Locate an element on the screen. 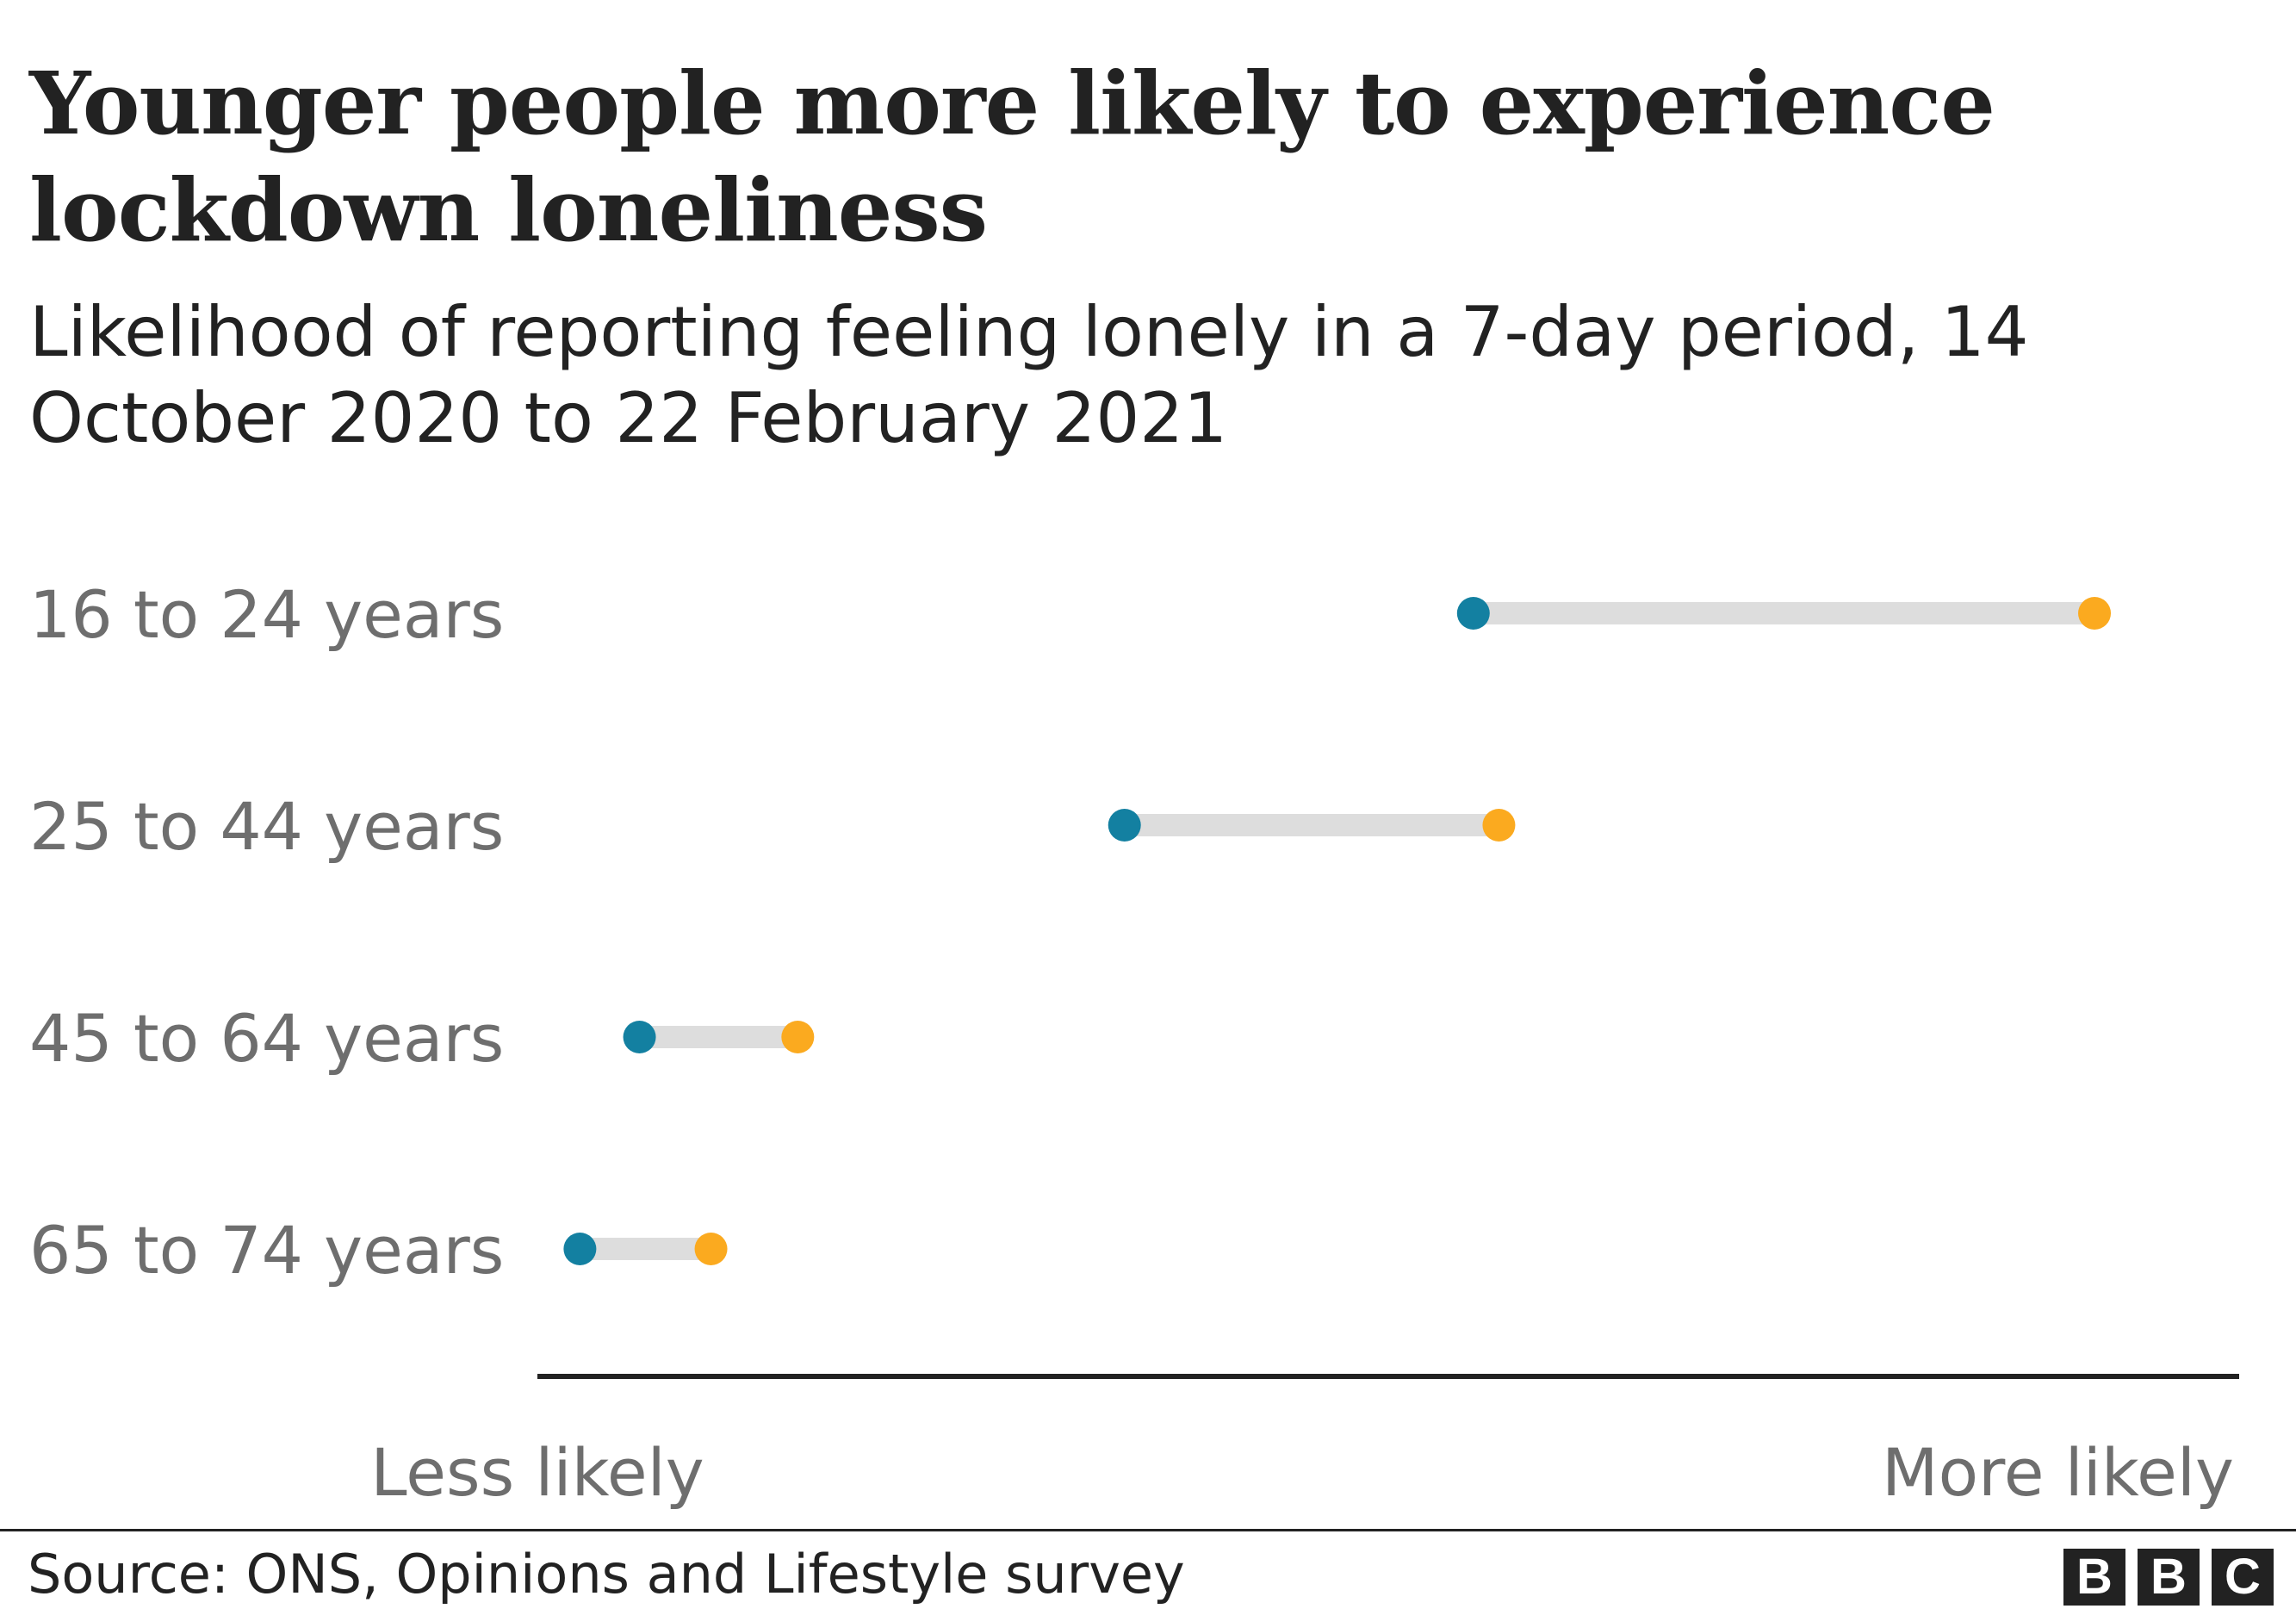 The height and width of the screenshot is (1615, 2296). category-label: 45 to 64 years is located at coordinates (266, 1038).